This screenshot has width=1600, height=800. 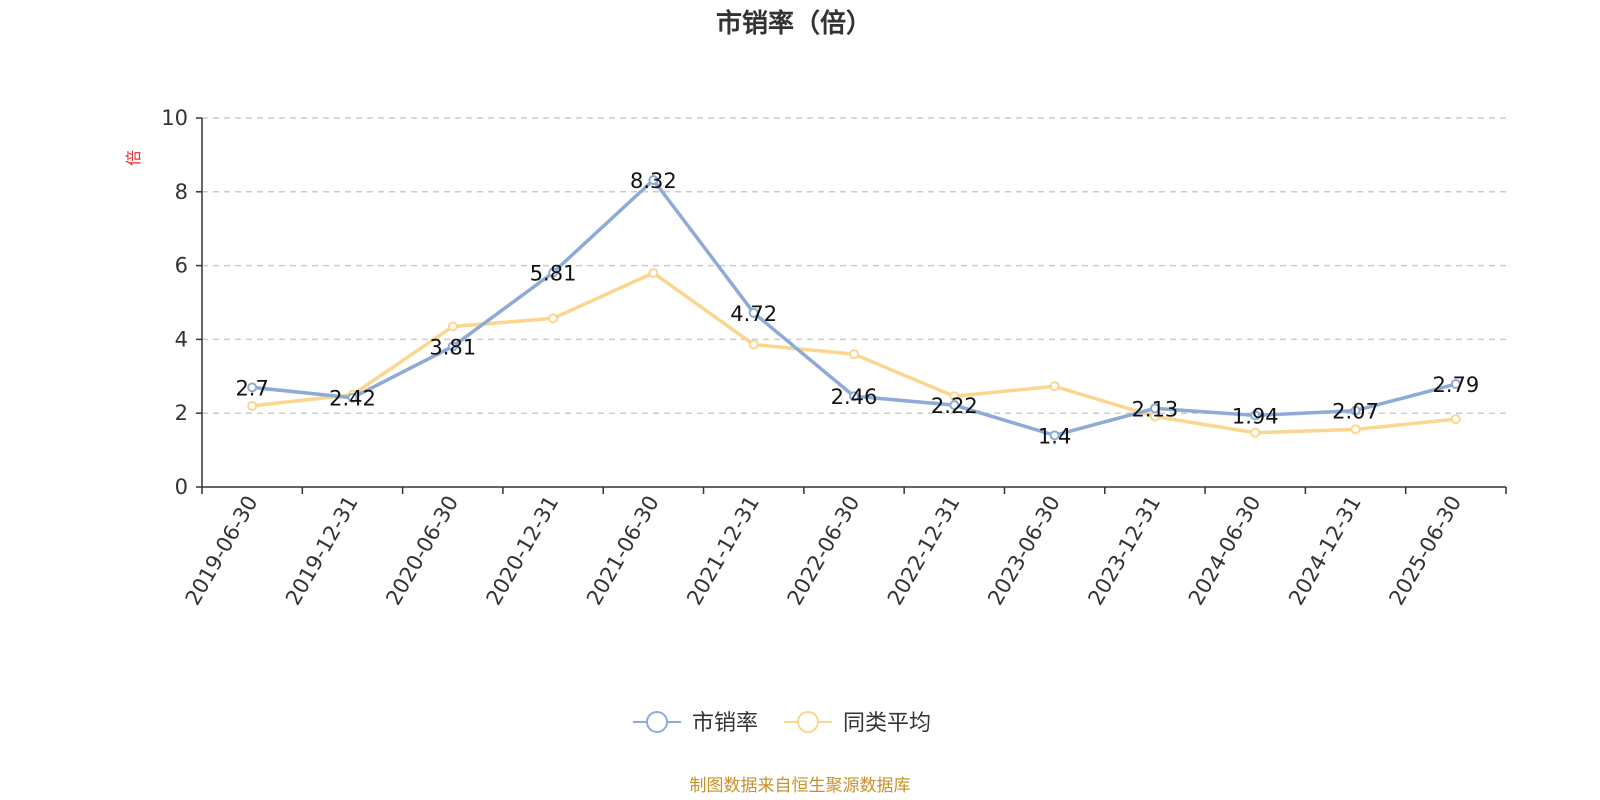 What do you see at coordinates (222, 551) in the screenshot?
I see `x-tick-label: 2019-06-30` at bounding box center [222, 551].